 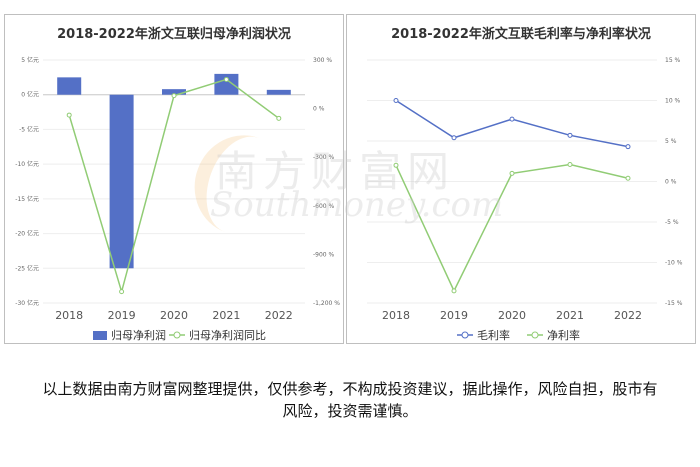 What do you see at coordinates (278, 92) in the screenshot?
I see `bar-2022` at bounding box center [278, 92].